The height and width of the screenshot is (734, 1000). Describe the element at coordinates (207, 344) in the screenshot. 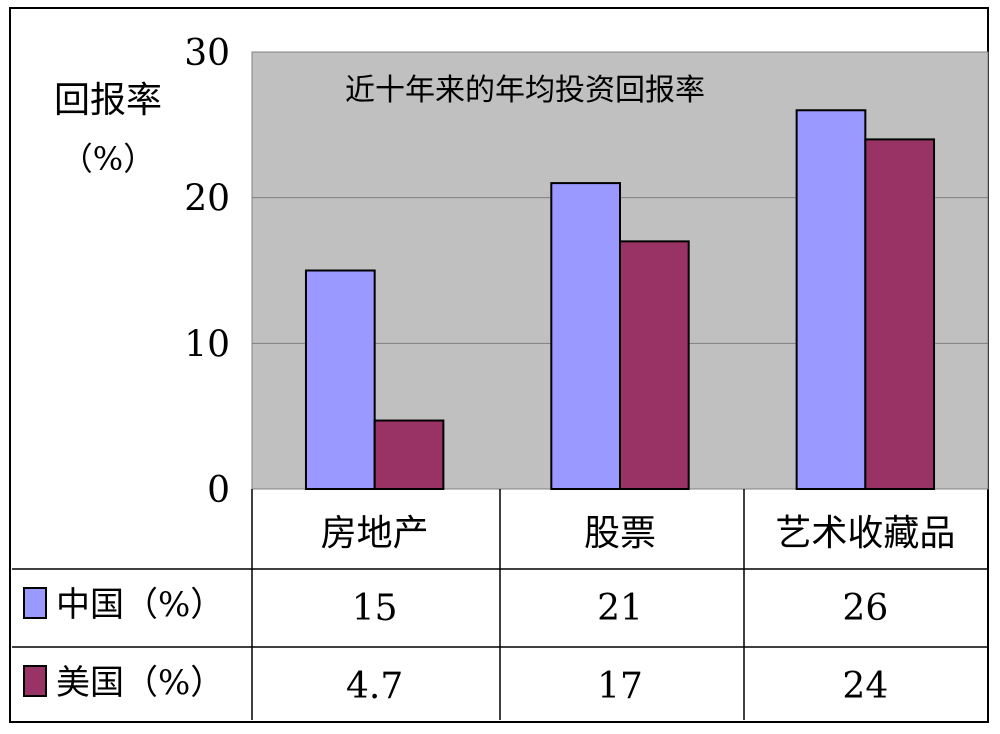

I see `y-tick-label: 10` at that location.